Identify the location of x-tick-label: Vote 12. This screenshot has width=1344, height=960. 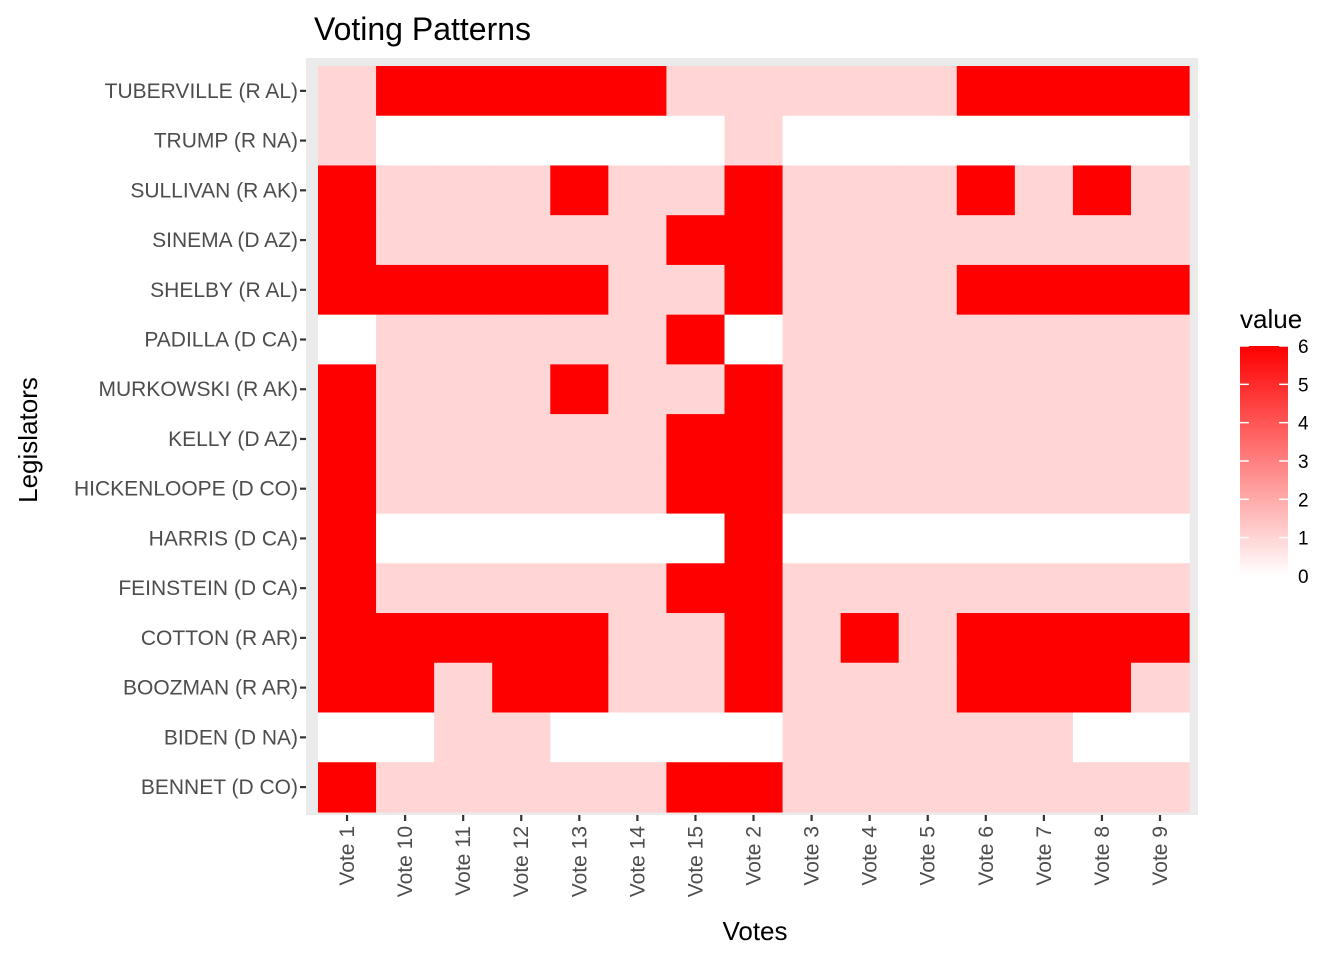
(521, 861).